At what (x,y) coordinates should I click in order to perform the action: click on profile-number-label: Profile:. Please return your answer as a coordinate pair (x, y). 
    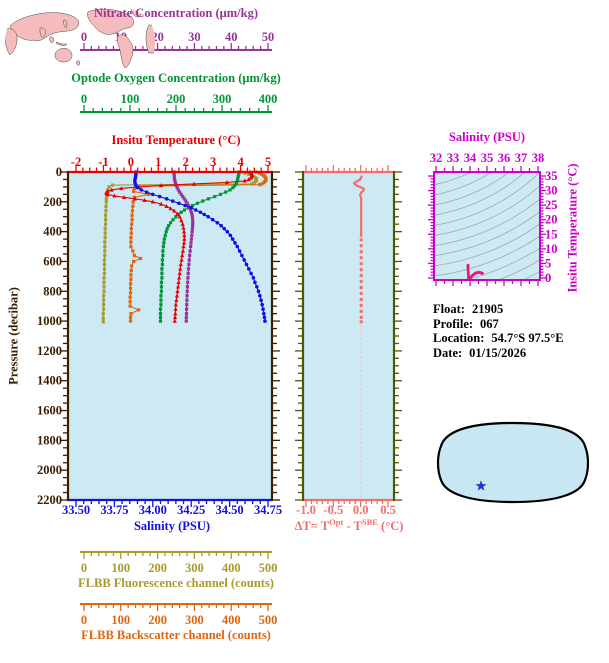
    Looking at the image, I should click on (453, 323).